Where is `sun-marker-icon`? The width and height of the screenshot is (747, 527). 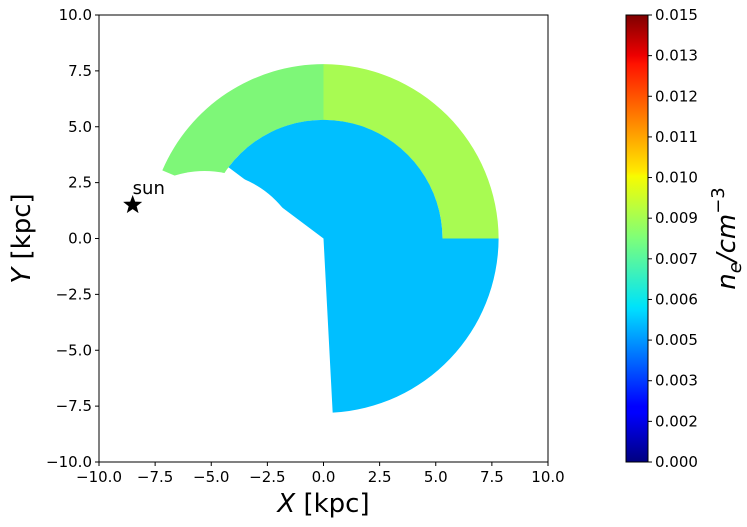
sun-marker-icon is located at coordinates (133, 204).